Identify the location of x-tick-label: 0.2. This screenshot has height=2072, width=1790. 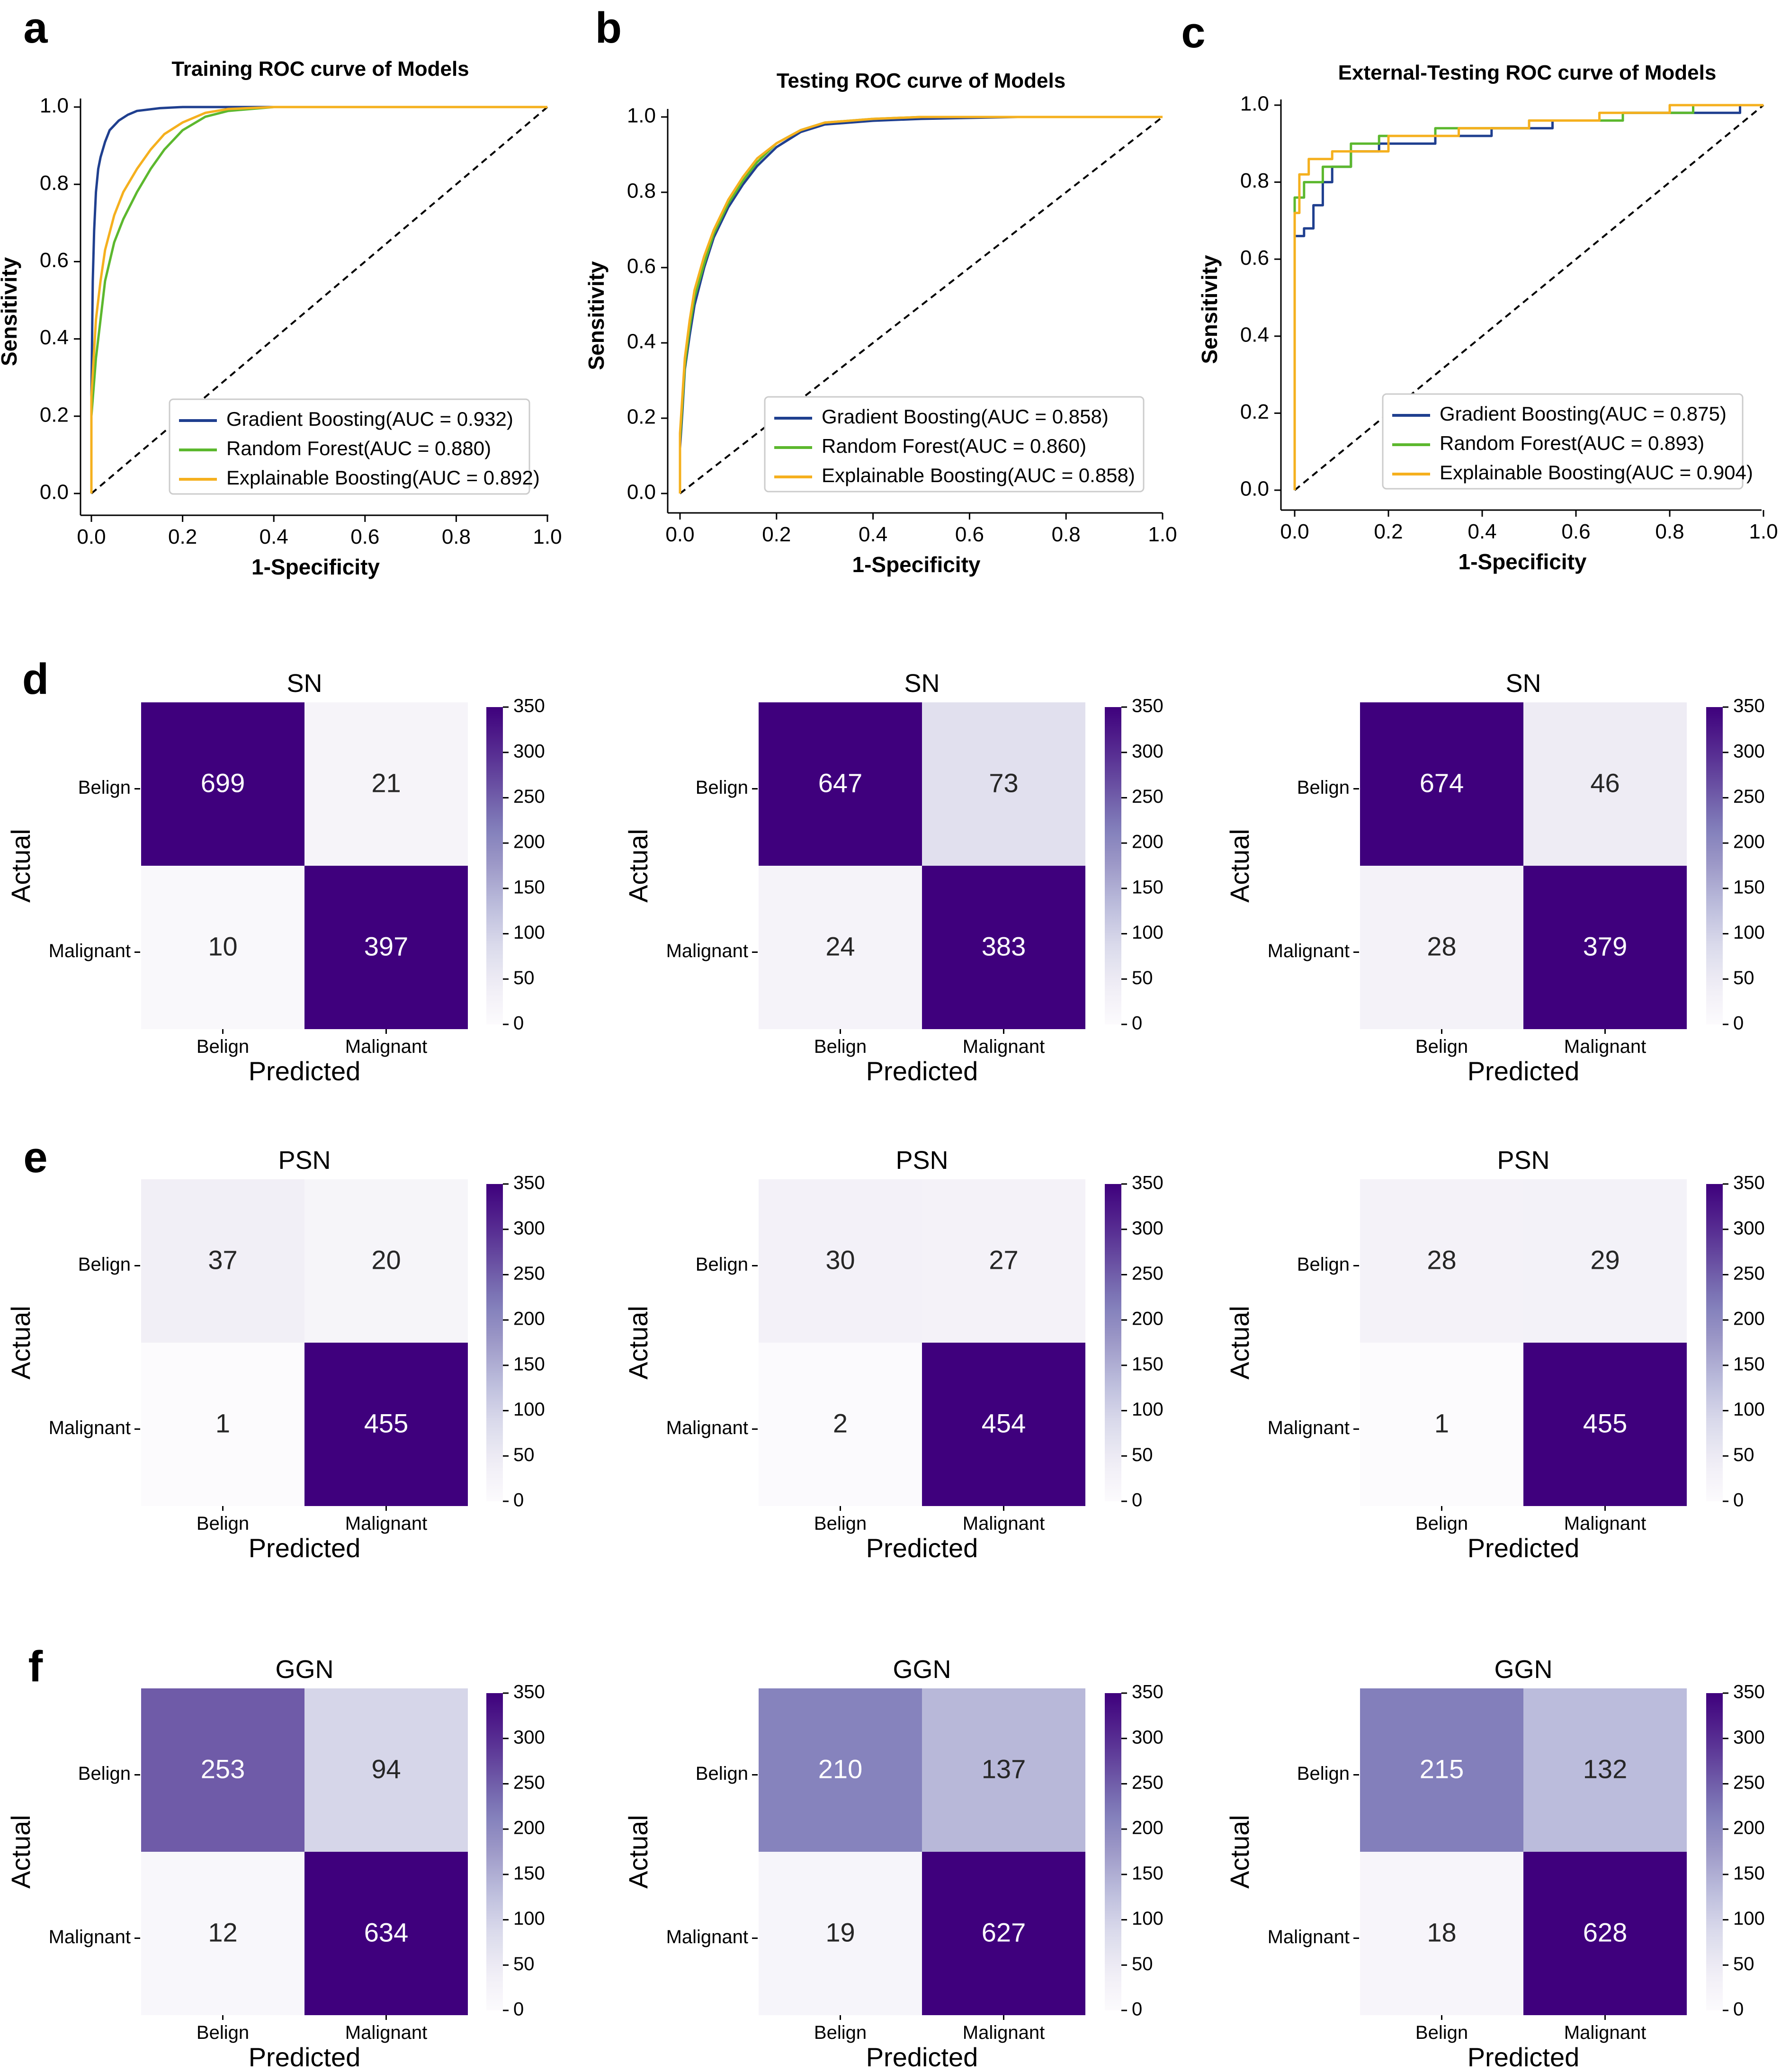
(183, 536).